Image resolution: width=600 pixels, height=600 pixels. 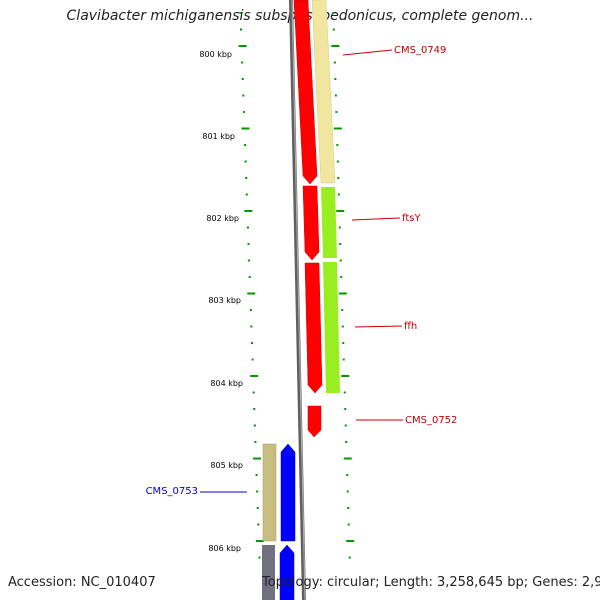 I want to click on cog-track, so click(x=325, y=196).